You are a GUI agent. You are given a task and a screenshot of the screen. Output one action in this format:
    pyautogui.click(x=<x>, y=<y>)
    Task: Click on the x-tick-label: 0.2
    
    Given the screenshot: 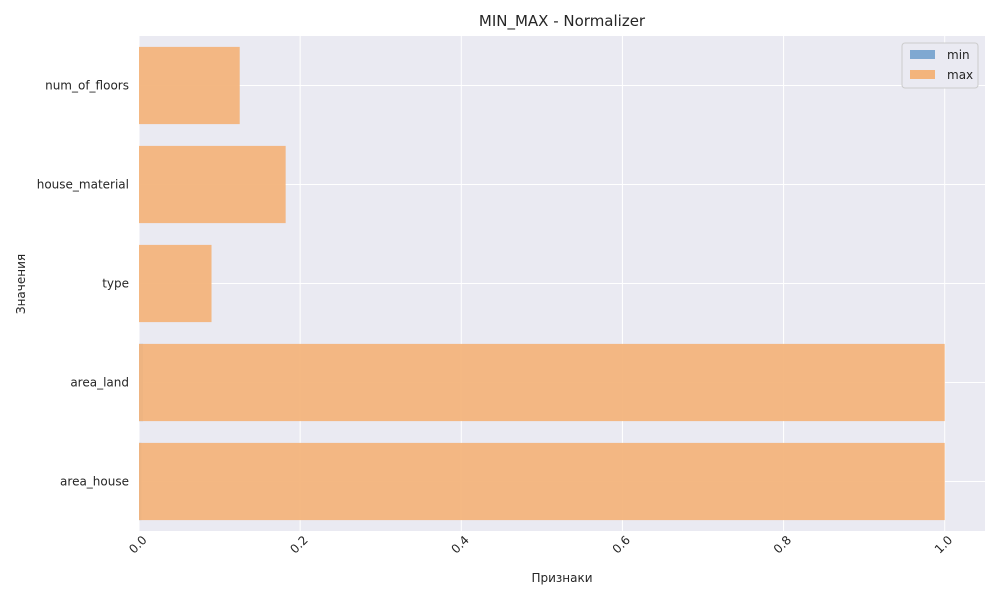 What is the action you would take?
    pyautogui.click(x=298, y=544)
    